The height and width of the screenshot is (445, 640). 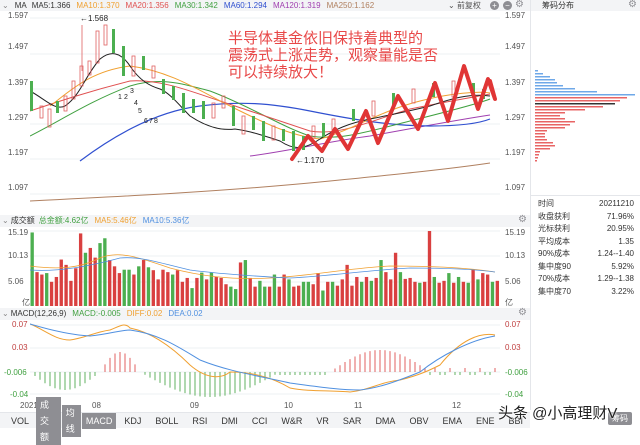 What do you see at coordinates (509, 302) in the screenshot?
I see `vol-unit-right: 亿` at bounding box center [509, 302].